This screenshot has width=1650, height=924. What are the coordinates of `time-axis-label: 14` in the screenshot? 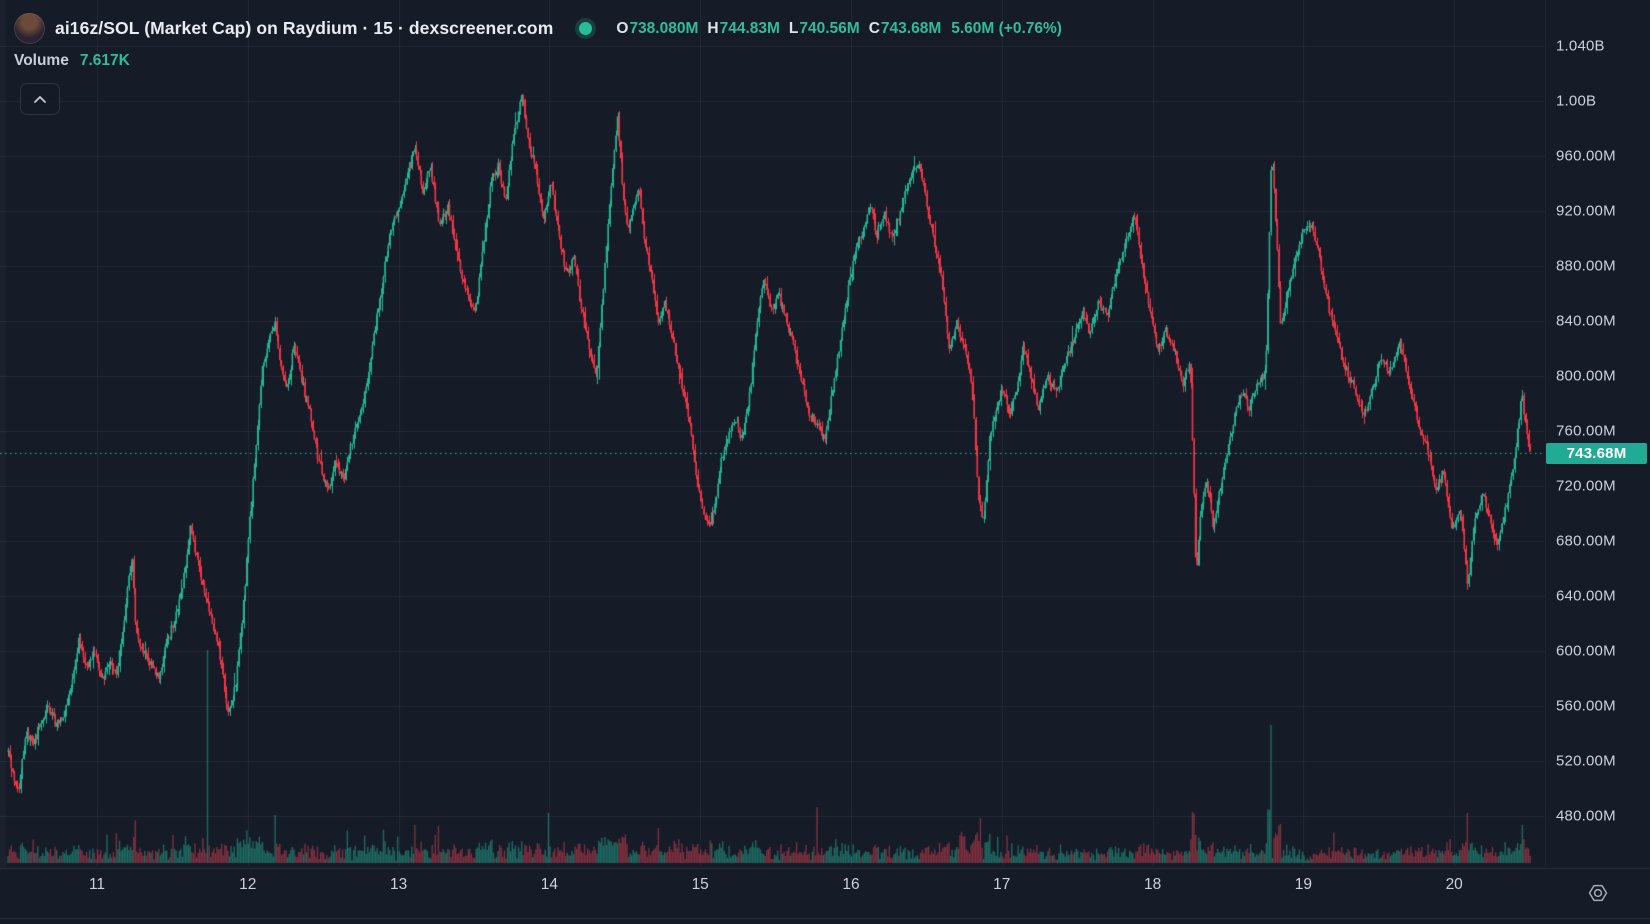 It's located at (549, 884).